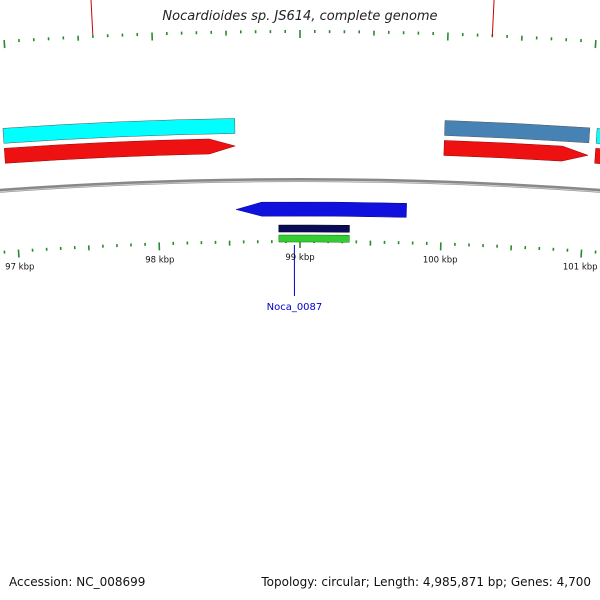 Image resolution: width=600 pixels, height=600 pixels. Describe the element at coordinates (321, 209) in the screenshot. I see `cds-arrow-reverse` at that location.